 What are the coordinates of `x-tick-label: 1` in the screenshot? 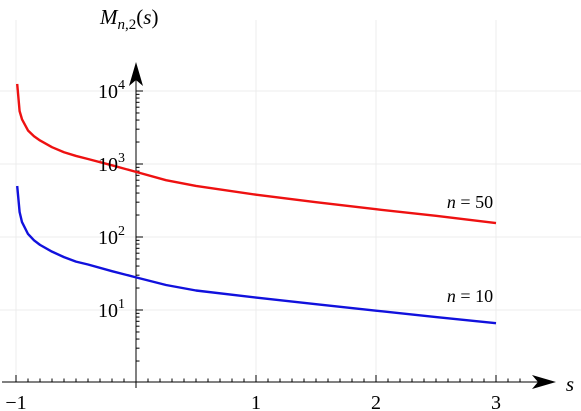 It's located at (256, 401).